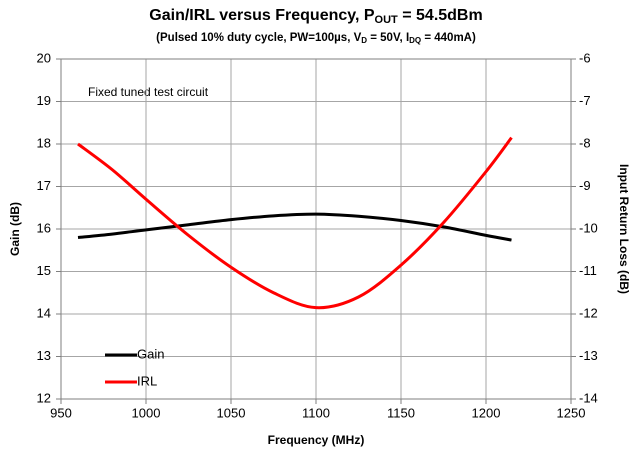  What do you see at coordinates (44, 312) in the screenshot?
I see `y-tick-label: 14` at bounding box center [44, 312].